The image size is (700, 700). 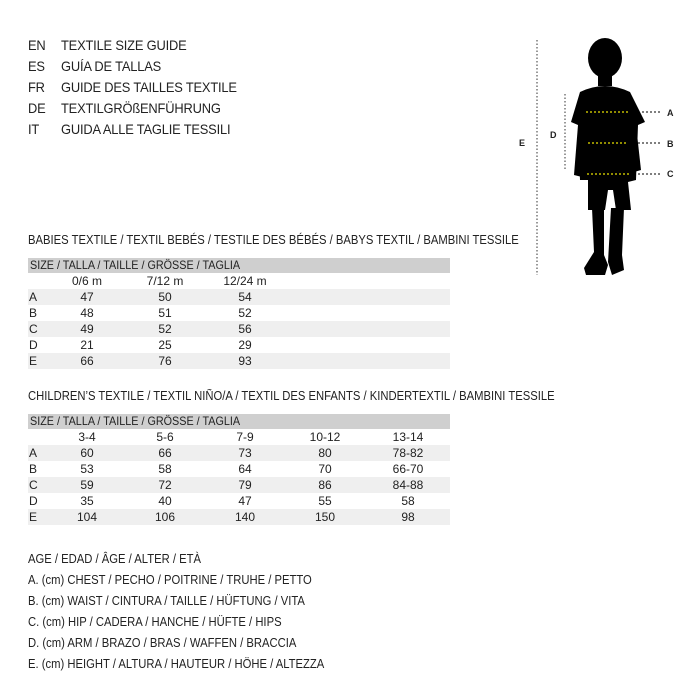 What do you see at coordinates (87, 281) in the screenshot?
I see `column-header: 0/6 m` at bounding box center [87, 281].